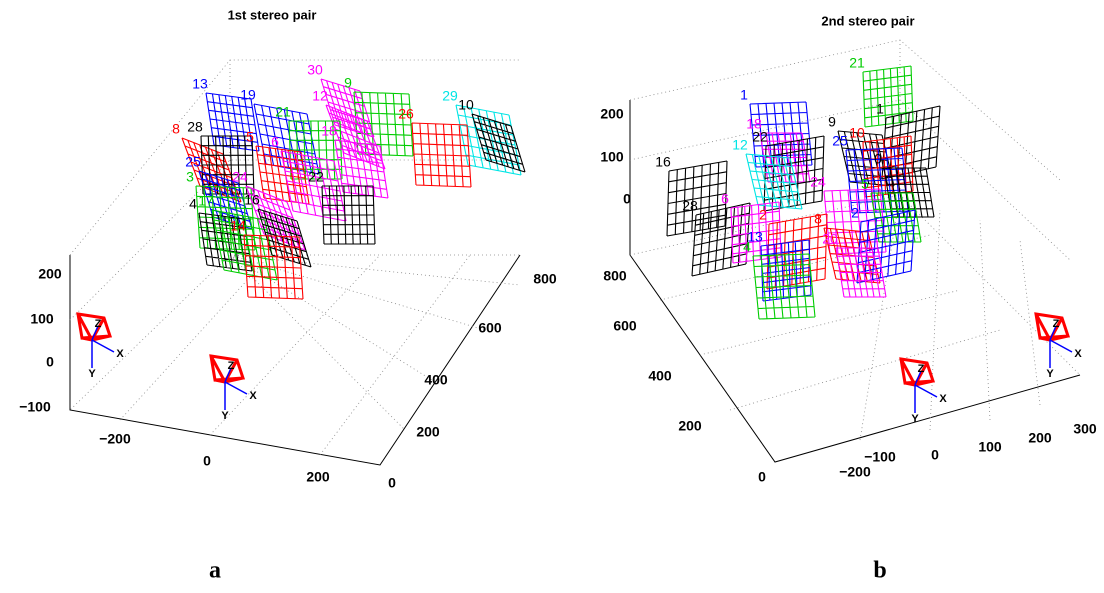 This screenshot has height=593, width=1104. Describe the element at coordinates (725, 199) in the screenshot. I see `board-label: 6` at that location.